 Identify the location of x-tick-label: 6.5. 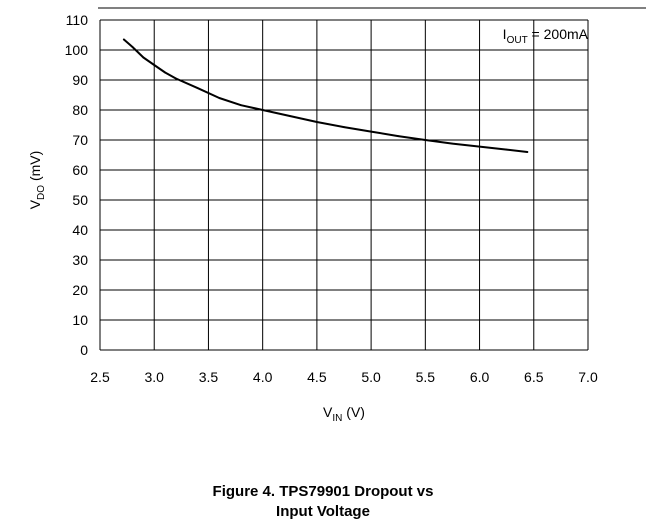
(534, 377).